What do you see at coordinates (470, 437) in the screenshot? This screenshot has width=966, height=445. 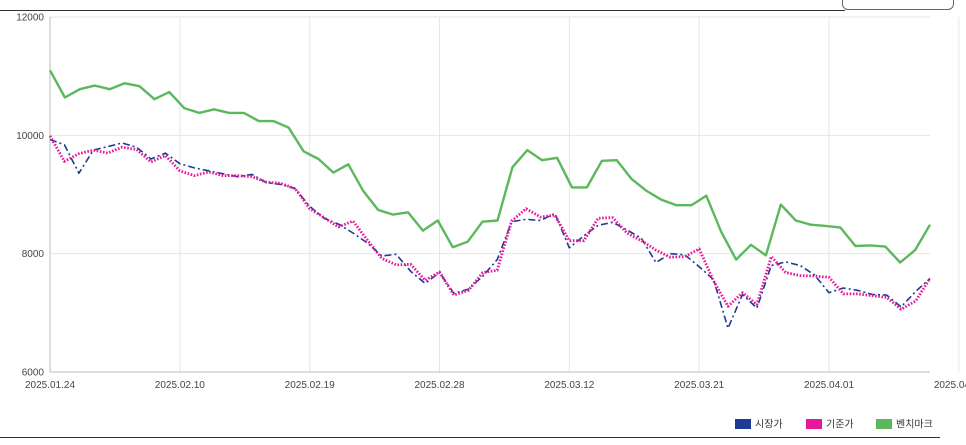 I see `frame-bottom-line` at bounding box center [470, 437].